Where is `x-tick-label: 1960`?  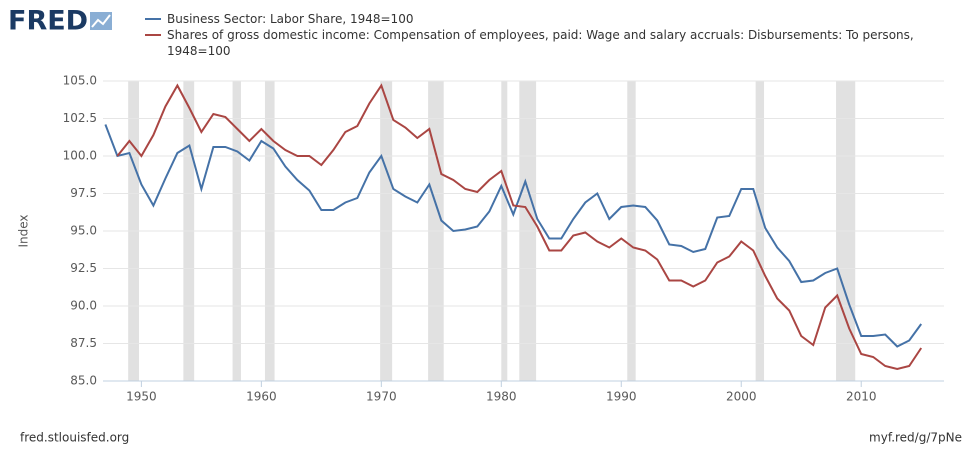
x-tick-label: 1960 is located at coordinates (261, 397).